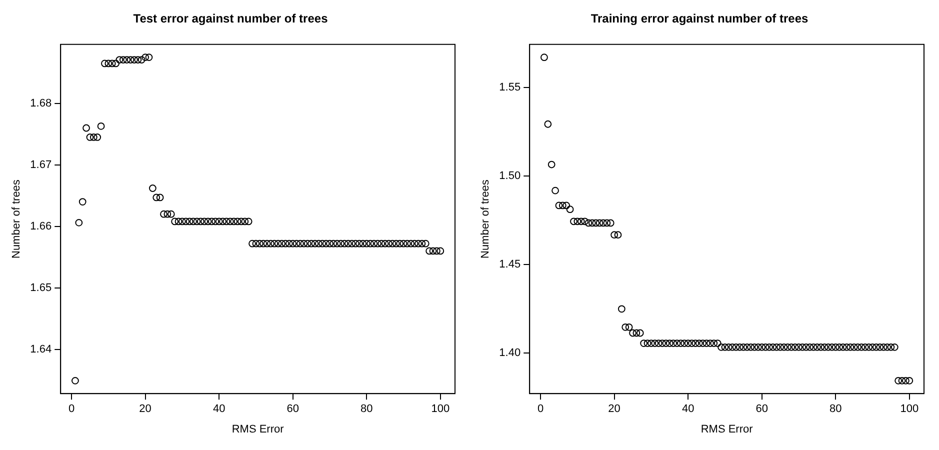  Describe the element at coordinates (510, 176) in the screenshot. I see `y-tick-label: 1.50` at that location.